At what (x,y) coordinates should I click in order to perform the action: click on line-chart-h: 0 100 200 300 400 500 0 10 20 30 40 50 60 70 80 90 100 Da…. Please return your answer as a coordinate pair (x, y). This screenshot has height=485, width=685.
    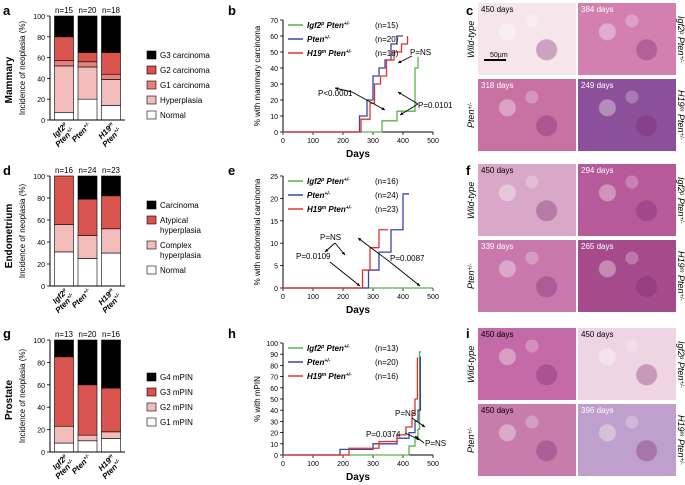
    Looking at the image, I should click on (346, 412).